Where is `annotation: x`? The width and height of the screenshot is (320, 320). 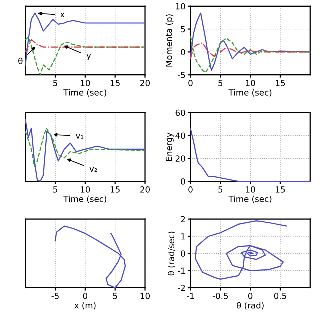
annotation: x is located at coordinates (62, 15).